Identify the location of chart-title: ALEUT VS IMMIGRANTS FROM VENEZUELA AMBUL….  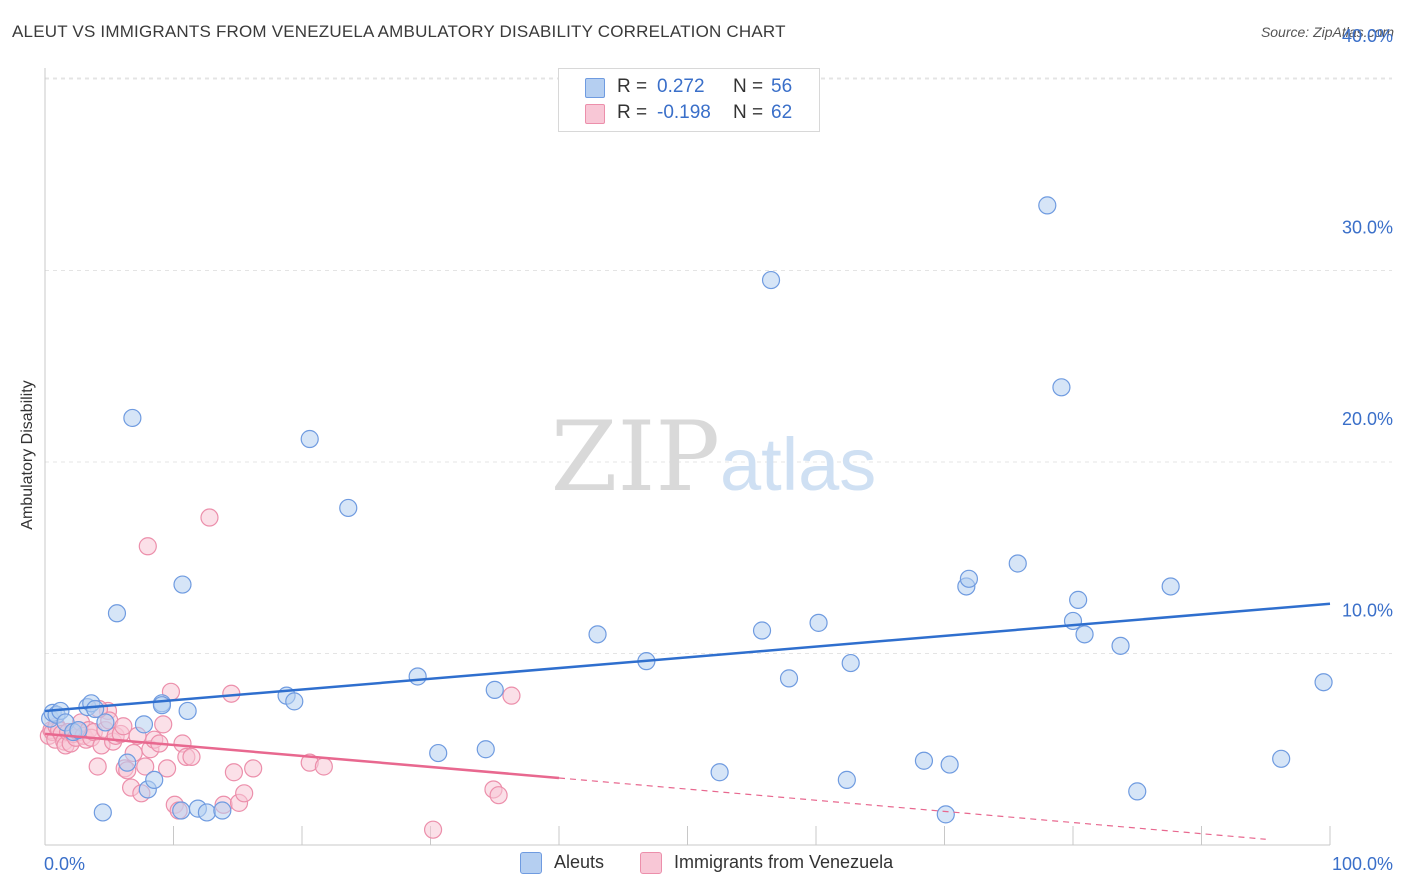
(399, 31).